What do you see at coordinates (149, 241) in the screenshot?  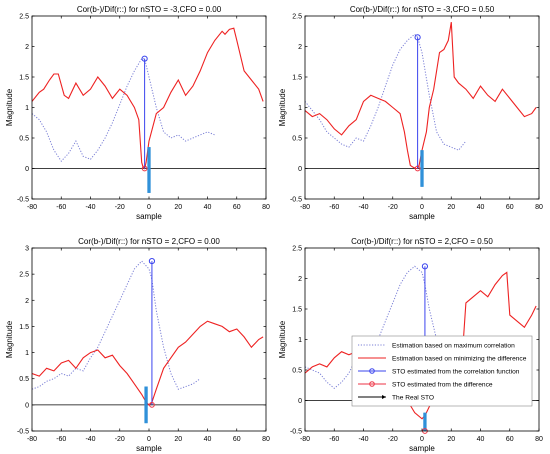 I see `chart-title: Cor(b-)/Dif(r::) for nSTO = 2,CFO = 0.00` at bounding box center [149, 241].